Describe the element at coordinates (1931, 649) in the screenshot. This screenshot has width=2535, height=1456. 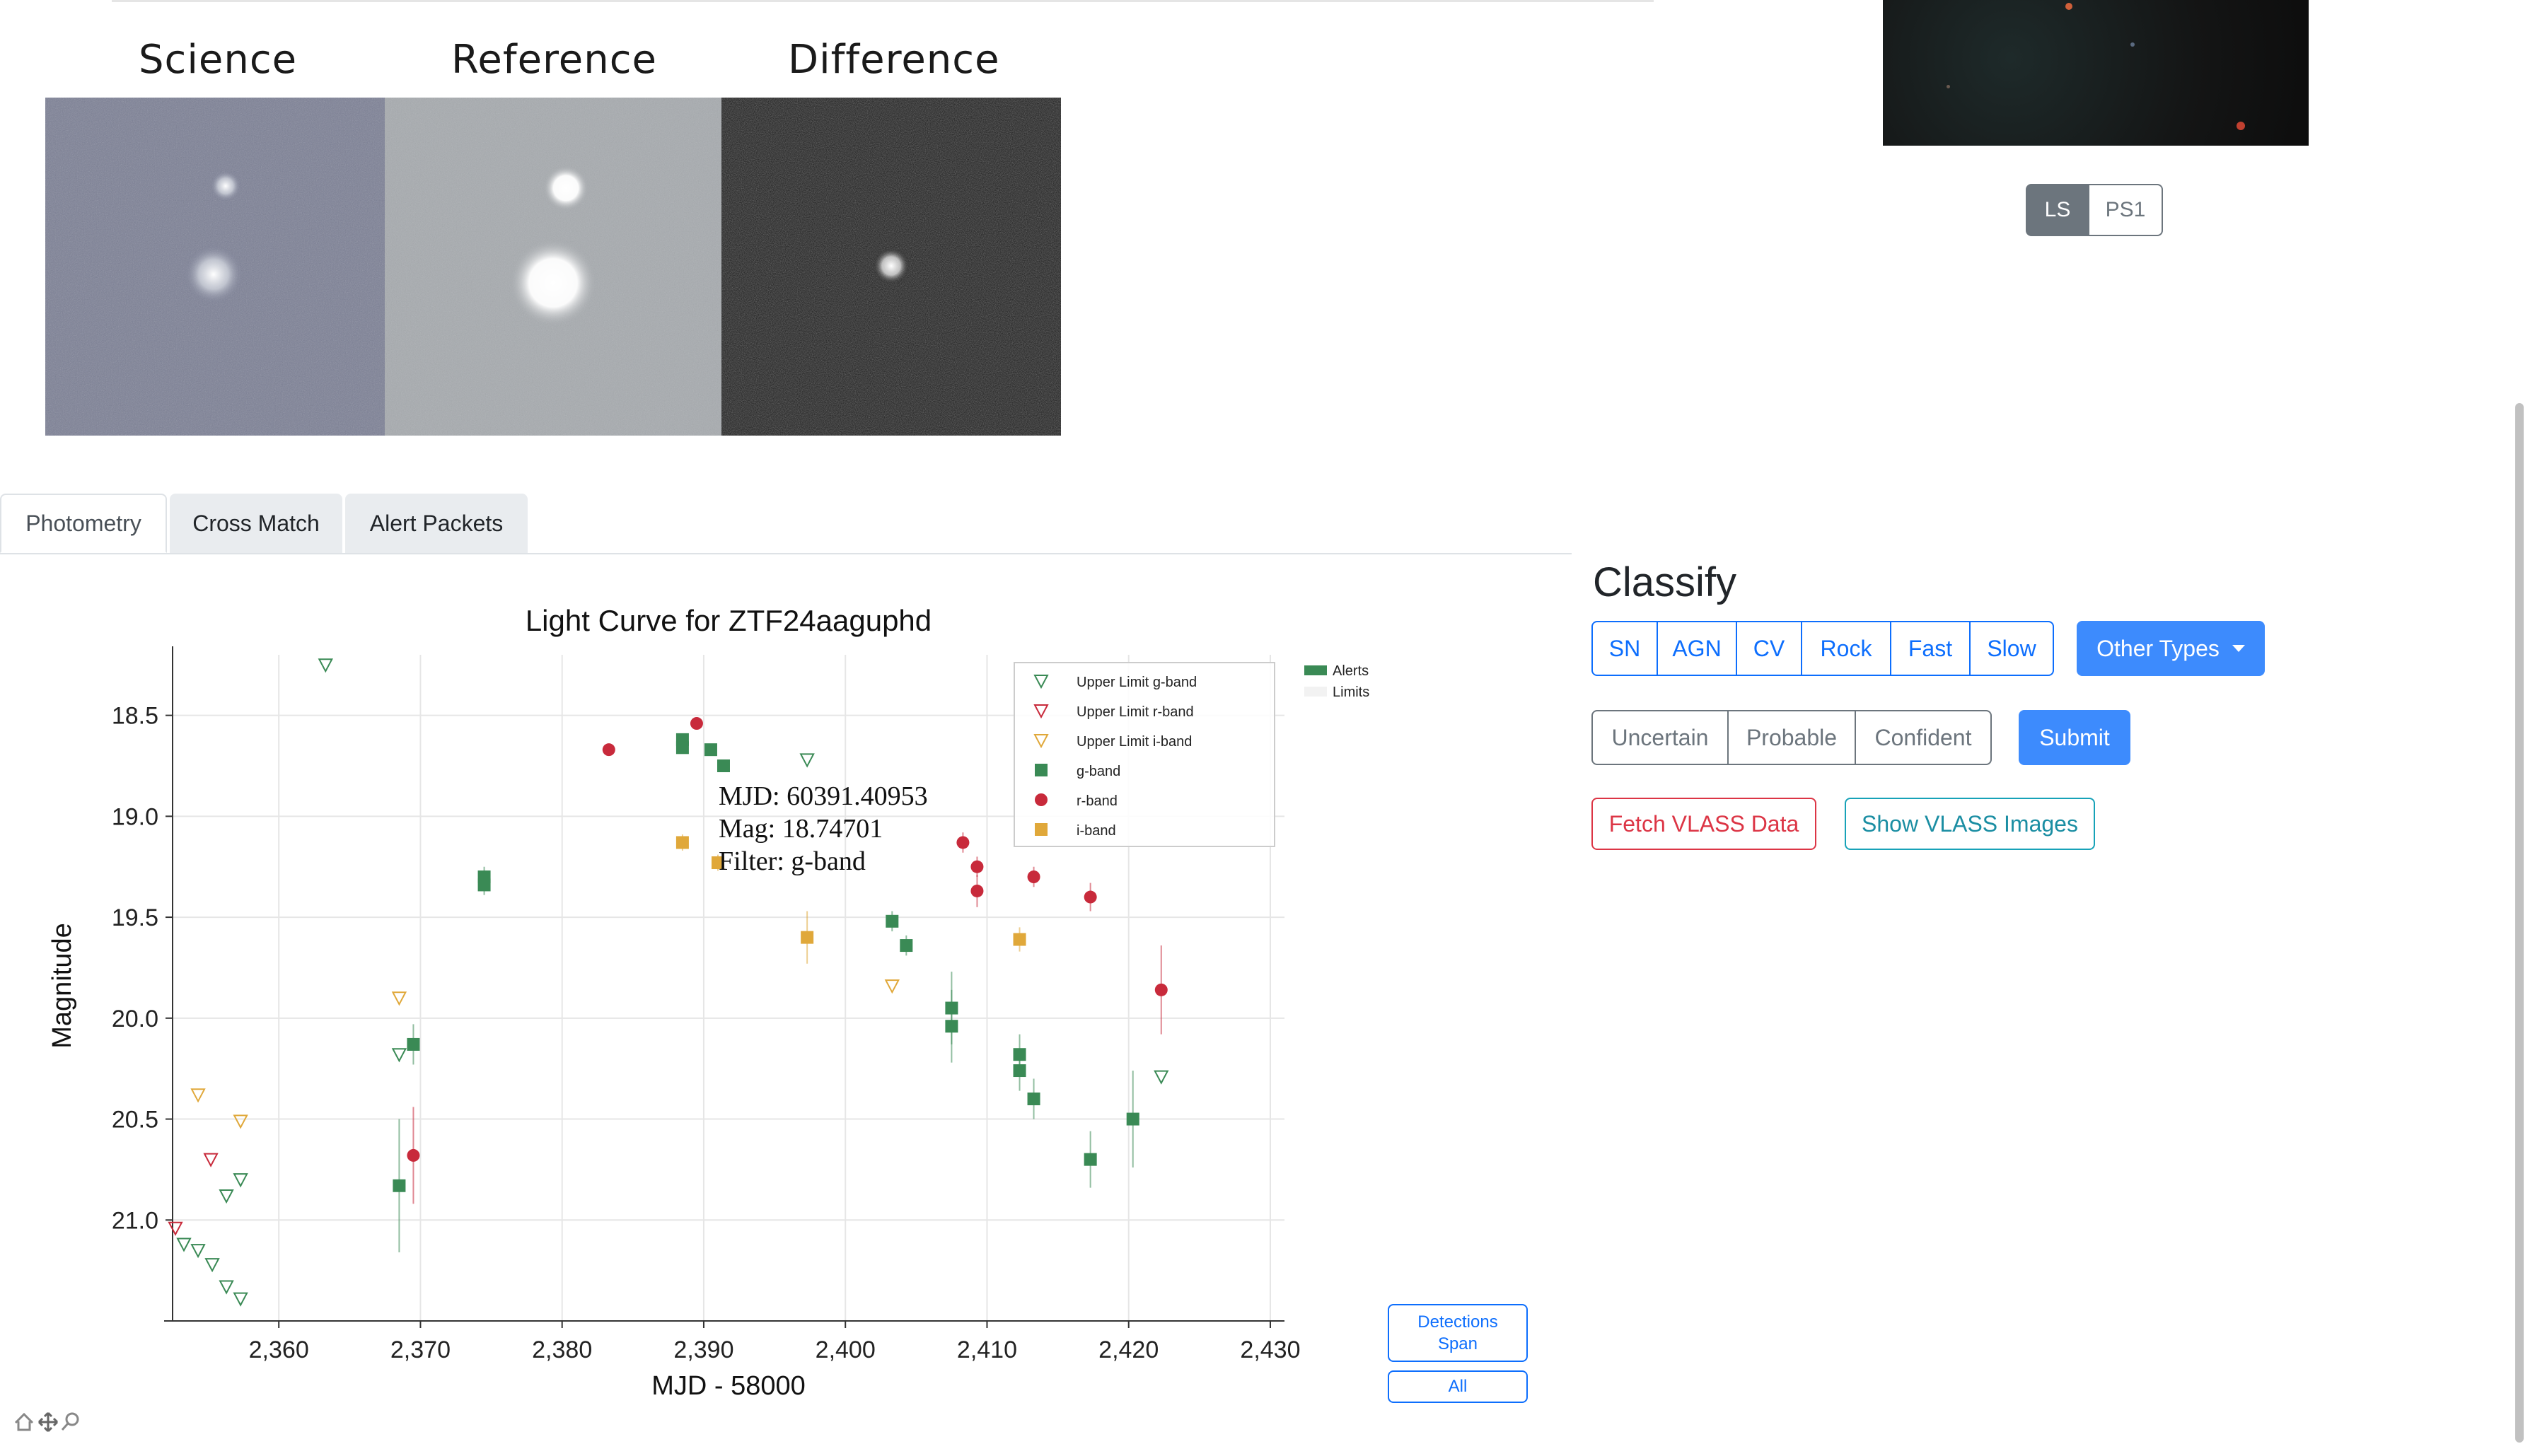
I see `type-fast-button: Fast` at that location.